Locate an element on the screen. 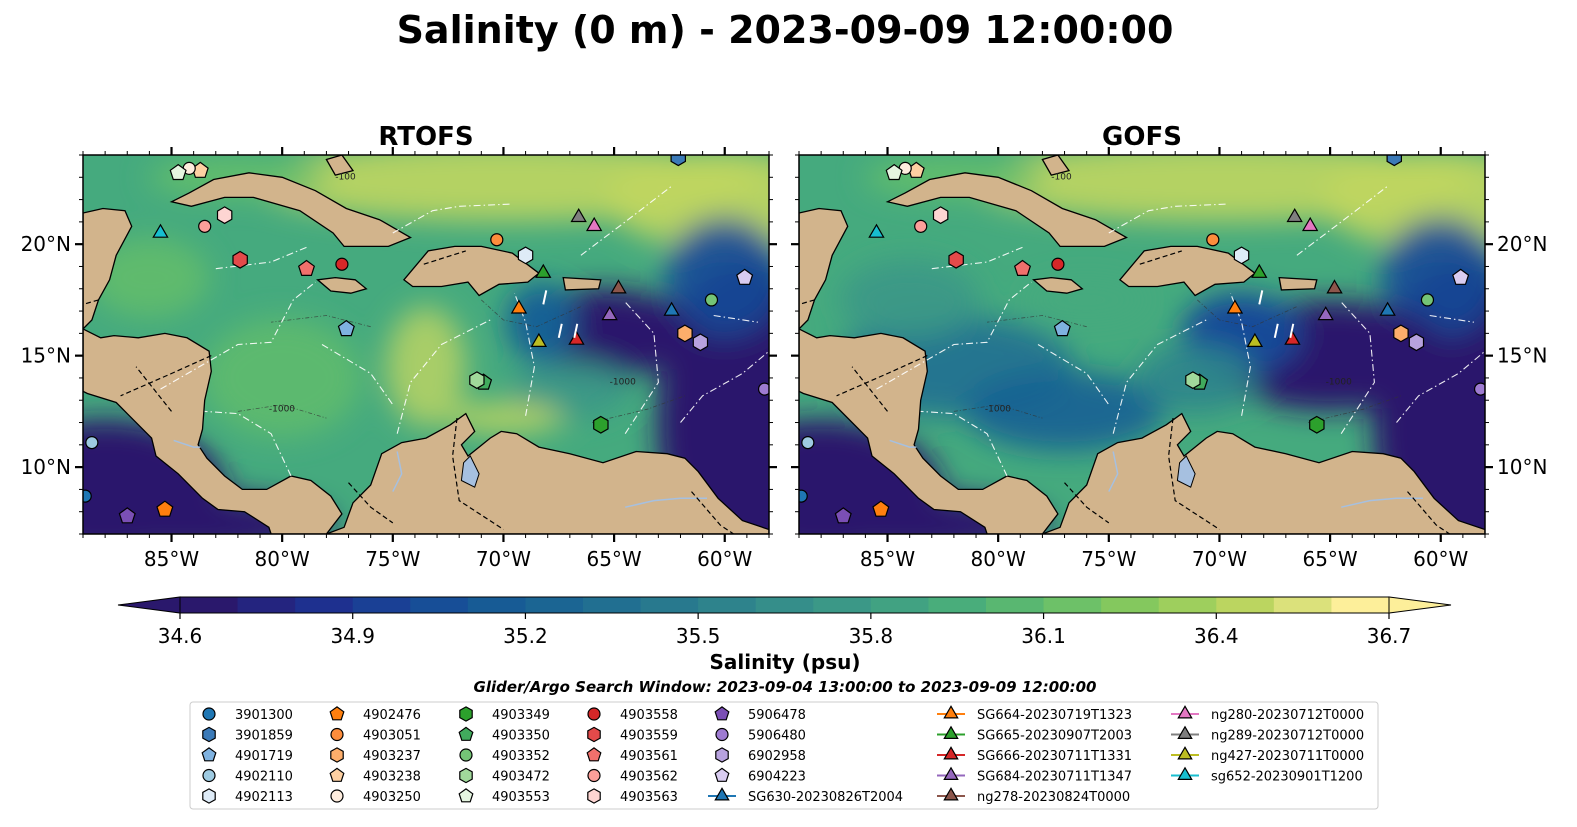  lat-tick-label: 20°N is located at coordinates (46, 244).